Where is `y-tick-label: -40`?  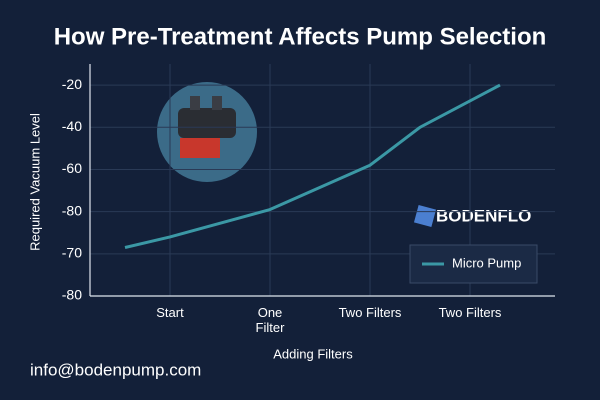 y-tick-label: -40 is located at coordinates (72, 126).